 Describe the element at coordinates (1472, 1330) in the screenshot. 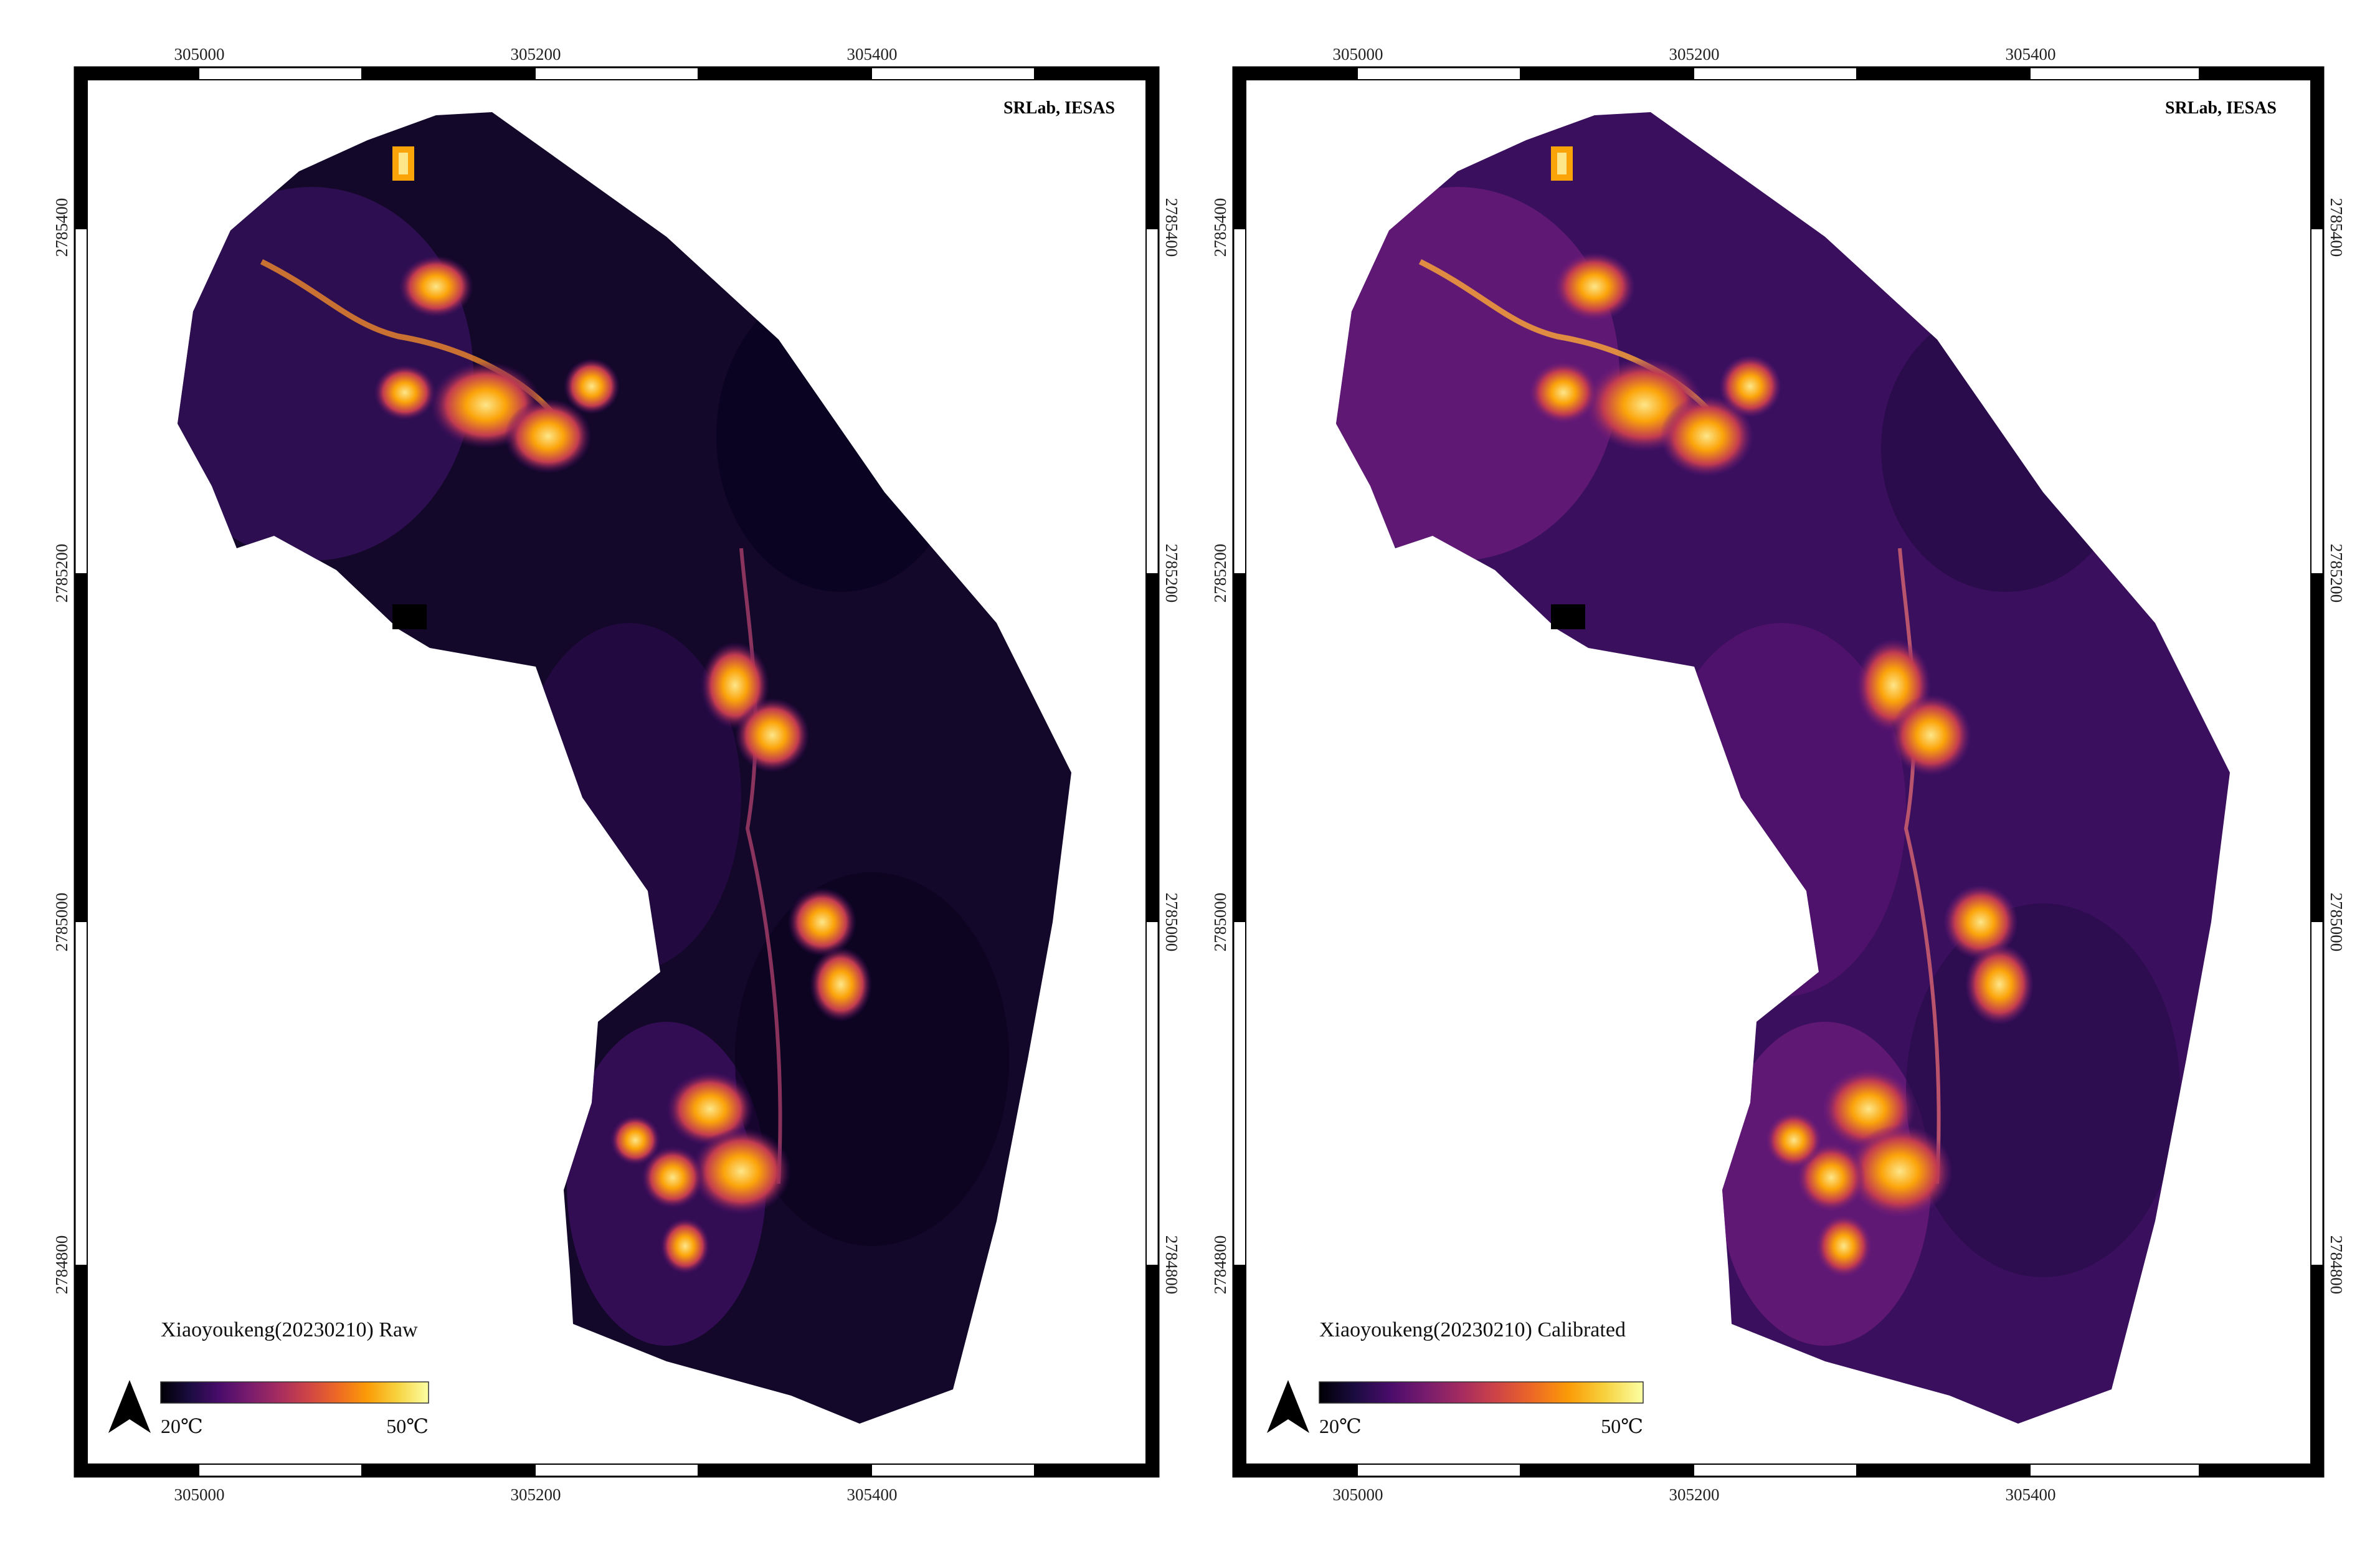

I see `map-title: Xiaoyoukeng(20230210) Calibrated` at that location.